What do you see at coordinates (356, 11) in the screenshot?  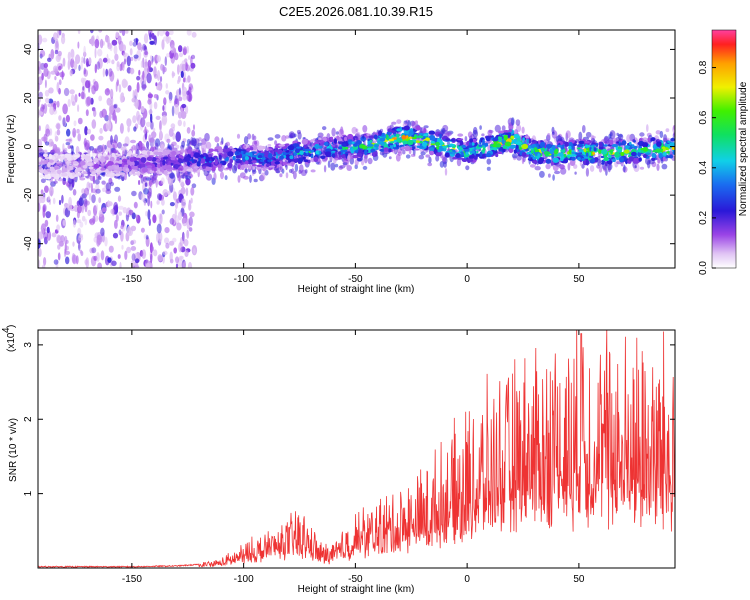 I see `chart-title: C2E5.2026.081.10.39.R15` at bounding box center [356, 11].